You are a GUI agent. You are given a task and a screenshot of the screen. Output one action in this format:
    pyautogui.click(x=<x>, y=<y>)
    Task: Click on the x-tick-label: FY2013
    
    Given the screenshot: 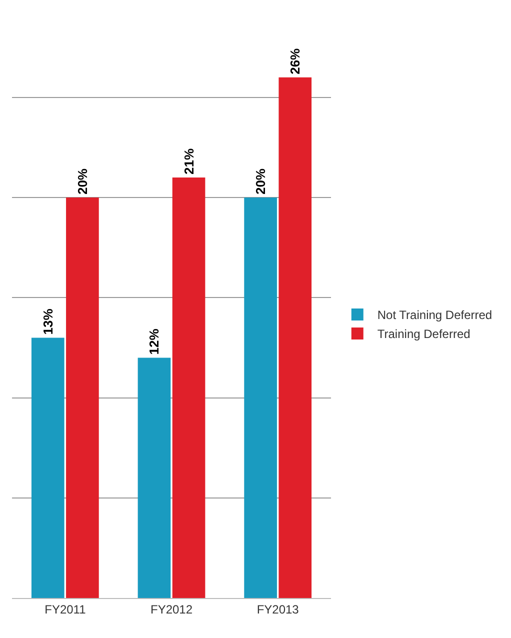 What is the action you would take?
    pyautogui.click(x=278, y=609)
    